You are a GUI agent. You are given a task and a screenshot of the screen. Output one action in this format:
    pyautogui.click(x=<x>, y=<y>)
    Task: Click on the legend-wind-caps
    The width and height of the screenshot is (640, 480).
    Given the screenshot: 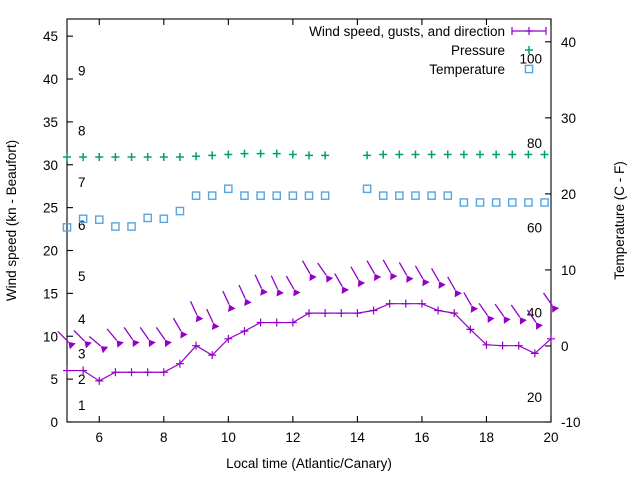 What is the action you would take?
    pyautogui.click(x=529, y=31)
    